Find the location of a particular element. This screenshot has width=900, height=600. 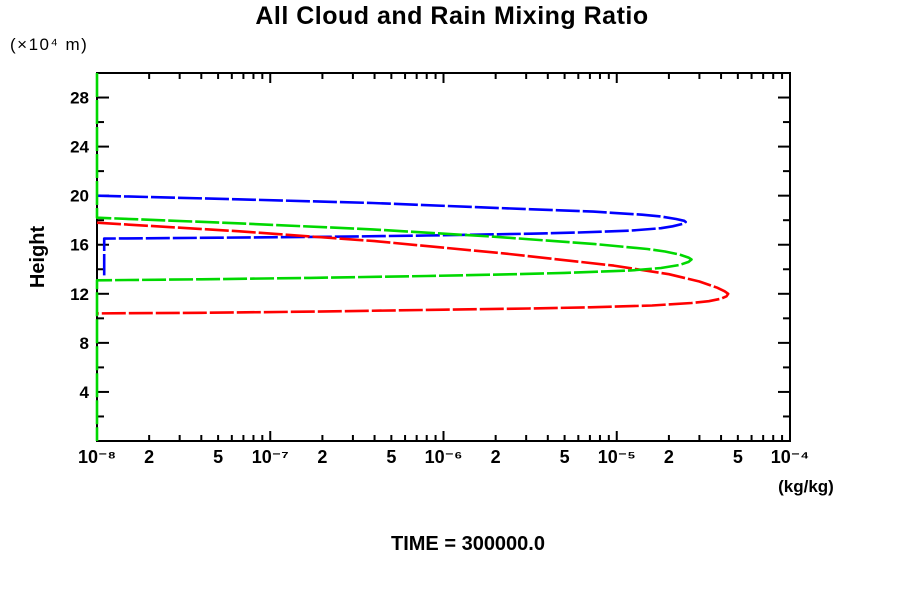

y-tick-labels: 4 8 12 16 20 24 28 is located at coordinates (79, 245).